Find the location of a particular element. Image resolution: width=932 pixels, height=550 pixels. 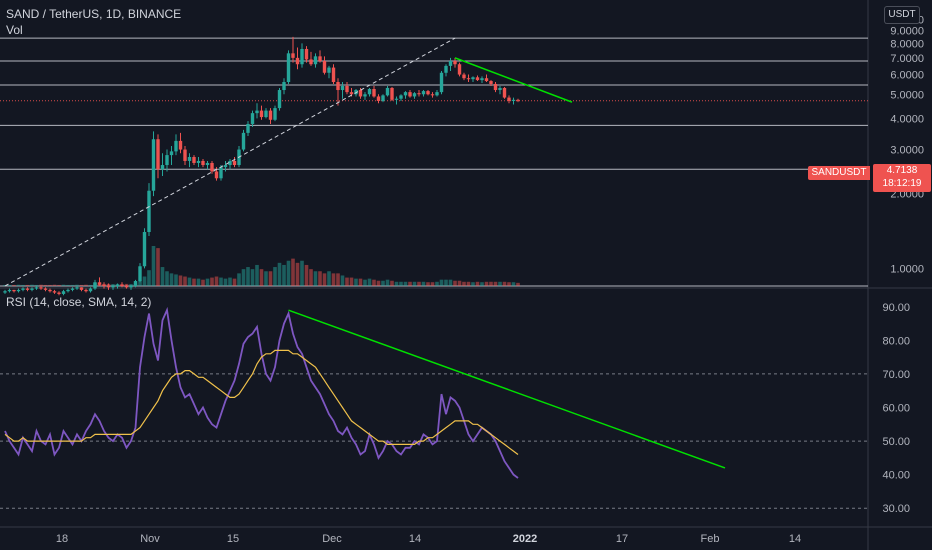

last-price-tag: 4.7138 18:12:19 is located at coordinates (902, 178).